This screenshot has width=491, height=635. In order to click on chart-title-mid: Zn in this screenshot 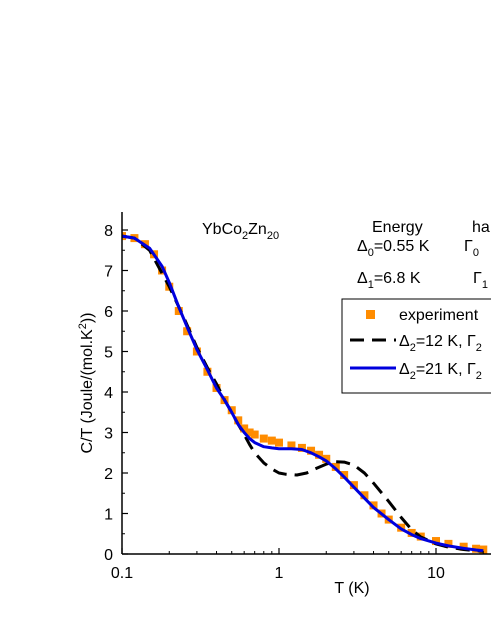, I will do `click(257, 229)`.